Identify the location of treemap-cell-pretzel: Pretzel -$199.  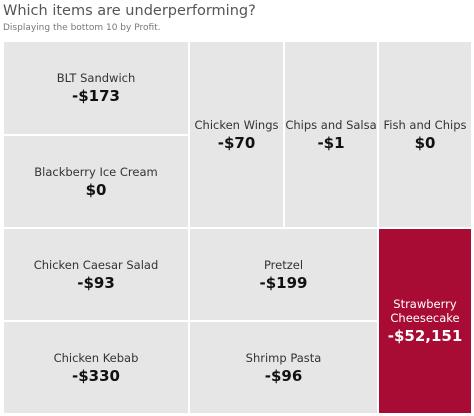
(283, 274).